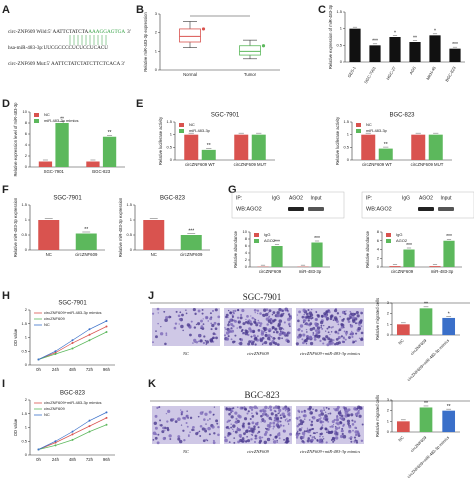 The height and width of the screenshot is (501, 474). Describe the element at coordinates (86, 254) in the screenshot. I see `x-tick-label: circZNF609` at that location.